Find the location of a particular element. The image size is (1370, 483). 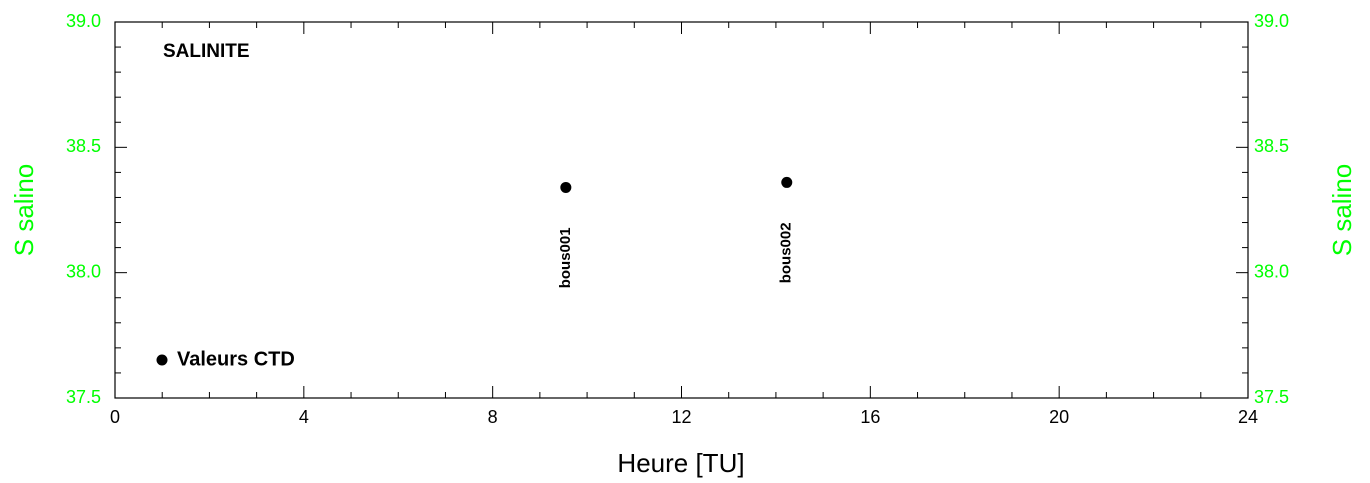

legend-marker is located at coordinates (162, 360).